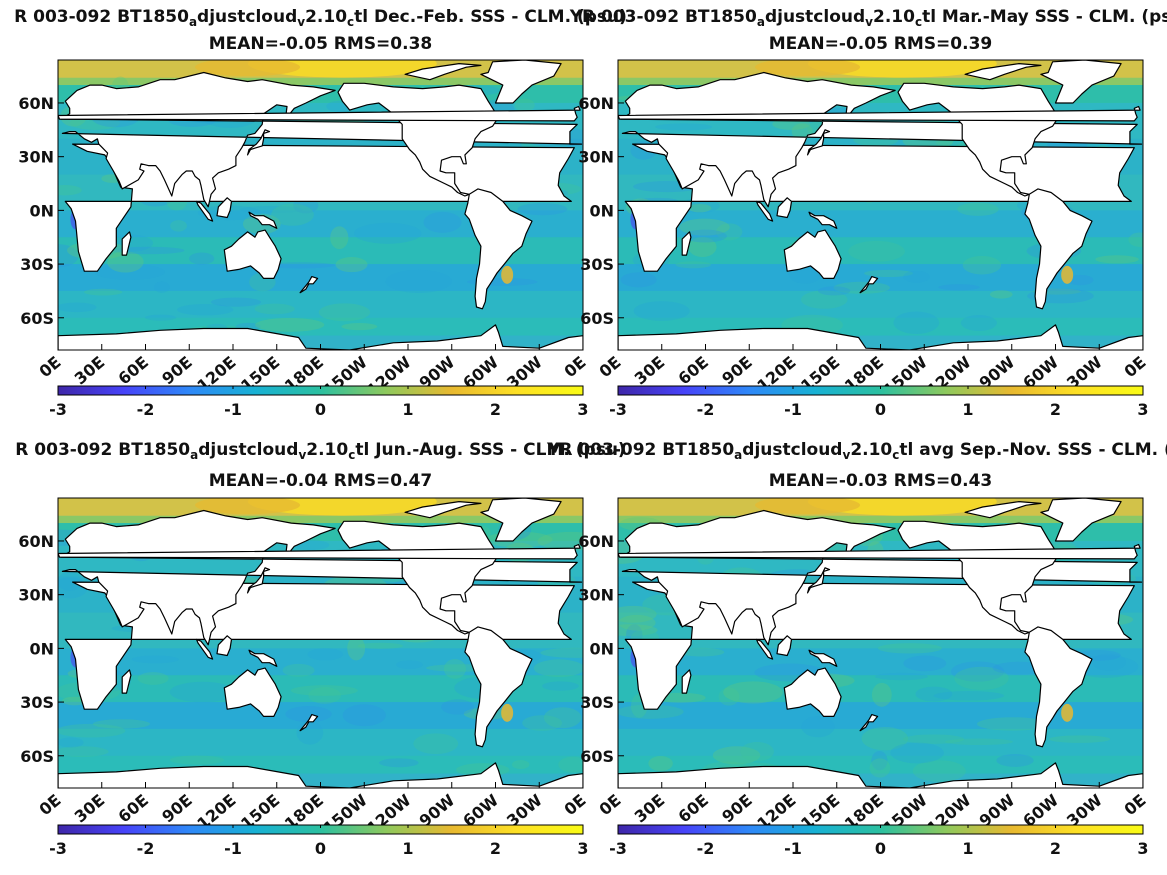 This screenshot has width=1167, height=875. I want to click on colorbar-tick-label: 0, so click(320, 848).